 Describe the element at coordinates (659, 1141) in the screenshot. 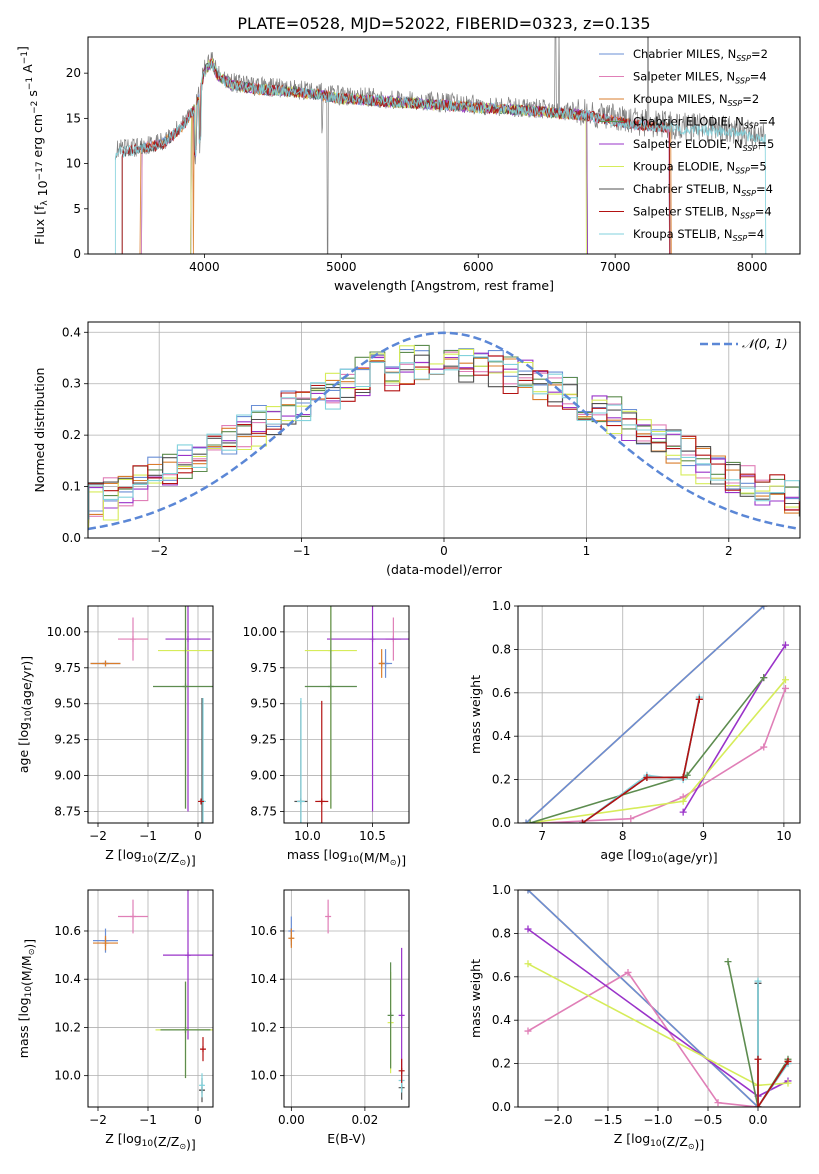

I see `x-axis-label: Z [log10(Z/Z⊙)]` at that location.